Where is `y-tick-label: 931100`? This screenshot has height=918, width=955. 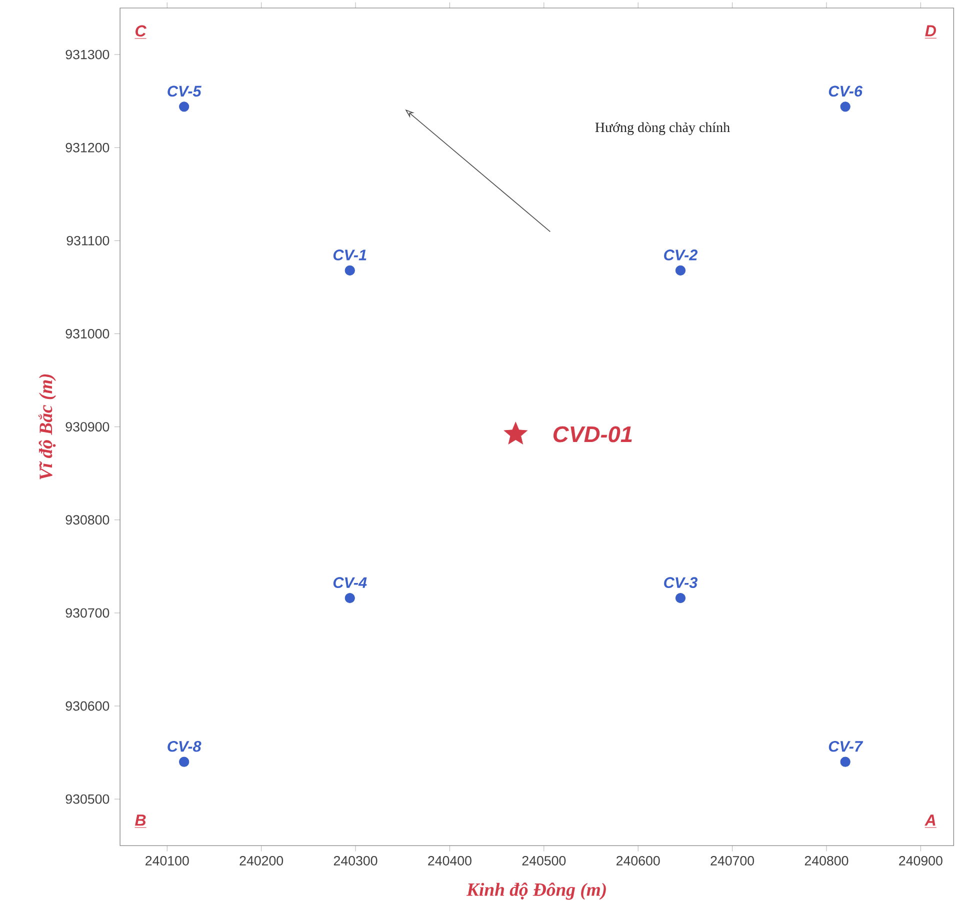 y-tick-label: 931100 is located at coordinates (88, 241).